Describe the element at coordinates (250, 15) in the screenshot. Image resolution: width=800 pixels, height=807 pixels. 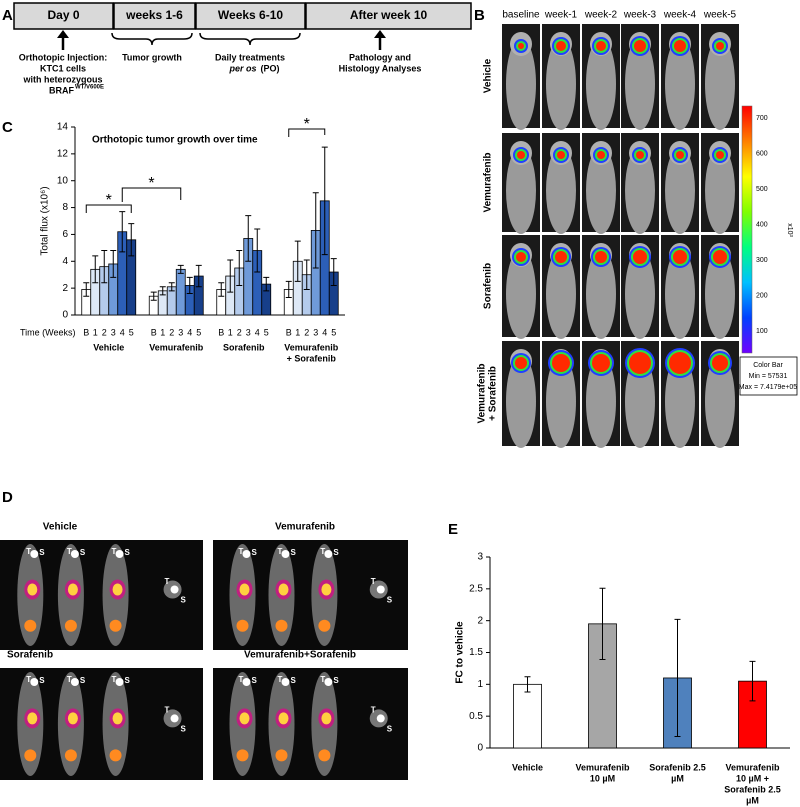
I see `label: Weeks 6-10` at that location.